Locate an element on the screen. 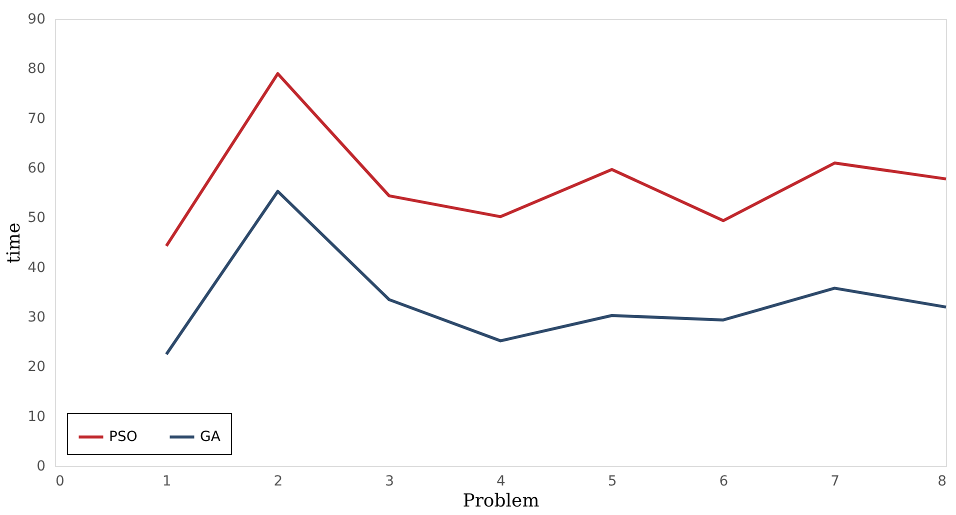 The image size is (956, 515). x-axis-title: Problem is located at coordinates (501, 501).